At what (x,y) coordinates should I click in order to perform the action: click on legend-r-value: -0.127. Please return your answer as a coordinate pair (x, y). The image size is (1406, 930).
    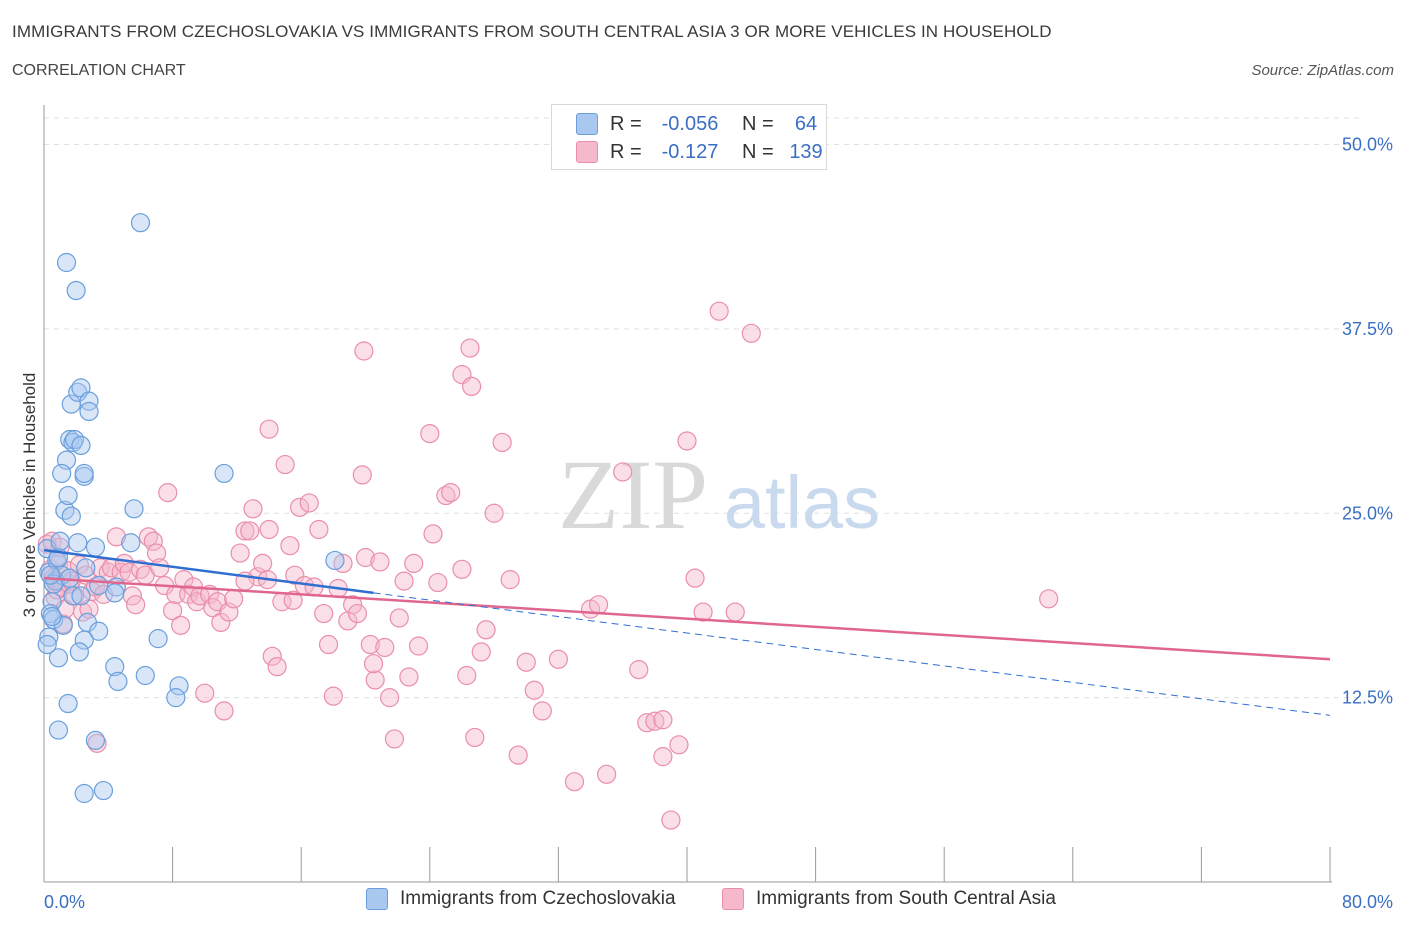
    Looking at the image, I should click on (690, 151).